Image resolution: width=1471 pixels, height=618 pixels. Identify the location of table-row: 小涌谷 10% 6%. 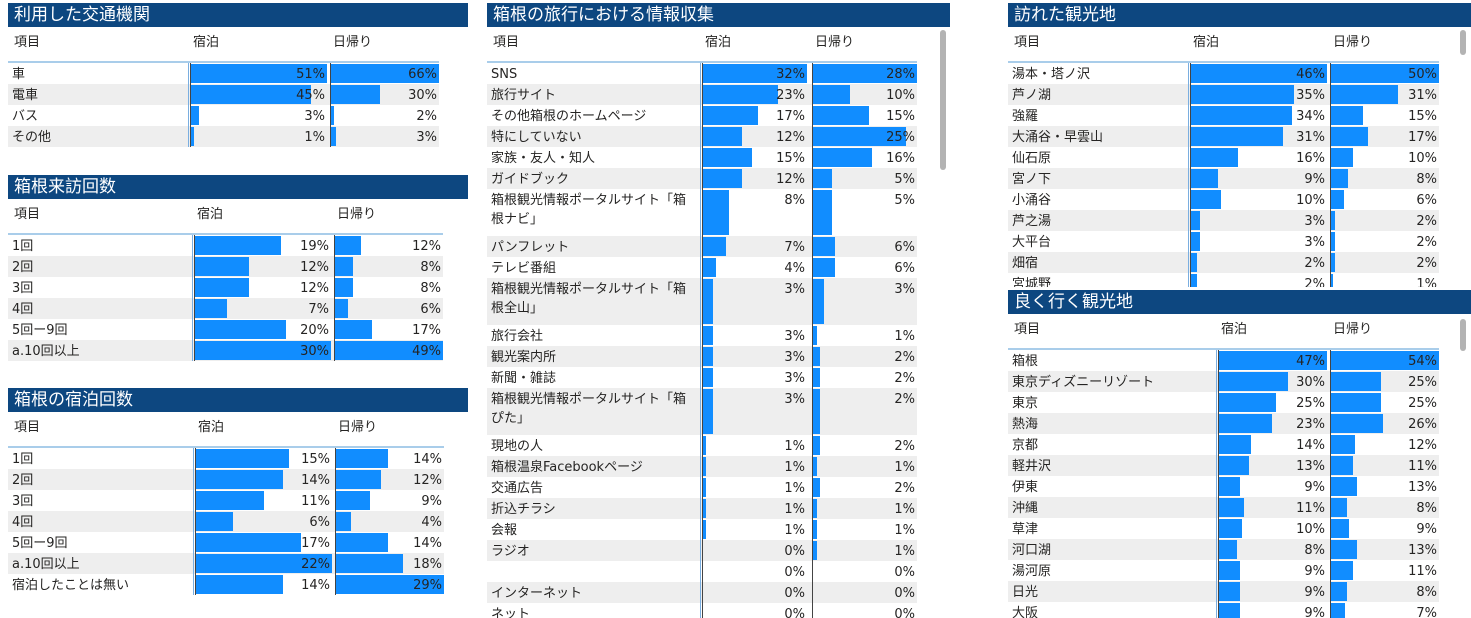
(1223, 199).